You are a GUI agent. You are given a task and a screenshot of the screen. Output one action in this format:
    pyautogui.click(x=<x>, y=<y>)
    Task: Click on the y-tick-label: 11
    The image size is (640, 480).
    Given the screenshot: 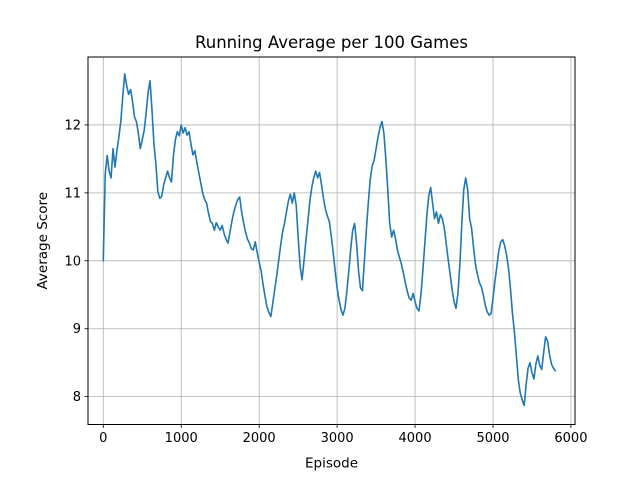 What is the action you would take?
    pyautogui.click(x=72, y=193)
    